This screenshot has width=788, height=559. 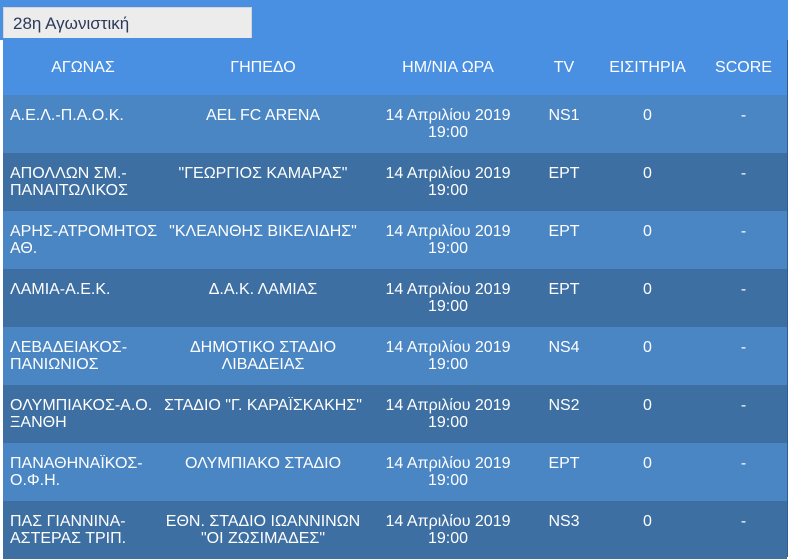 What do you see at coordinates (263, 530) in the screenshot?
I see `stadium-cell: ΕΘΝ. ΣΤΑΔΙΟ ΙΩΑΝΝΙΝΩΝ "ΟΙ ΖΩΣΙΜΑΔΕΣ"` at bounding box center [263, 530].